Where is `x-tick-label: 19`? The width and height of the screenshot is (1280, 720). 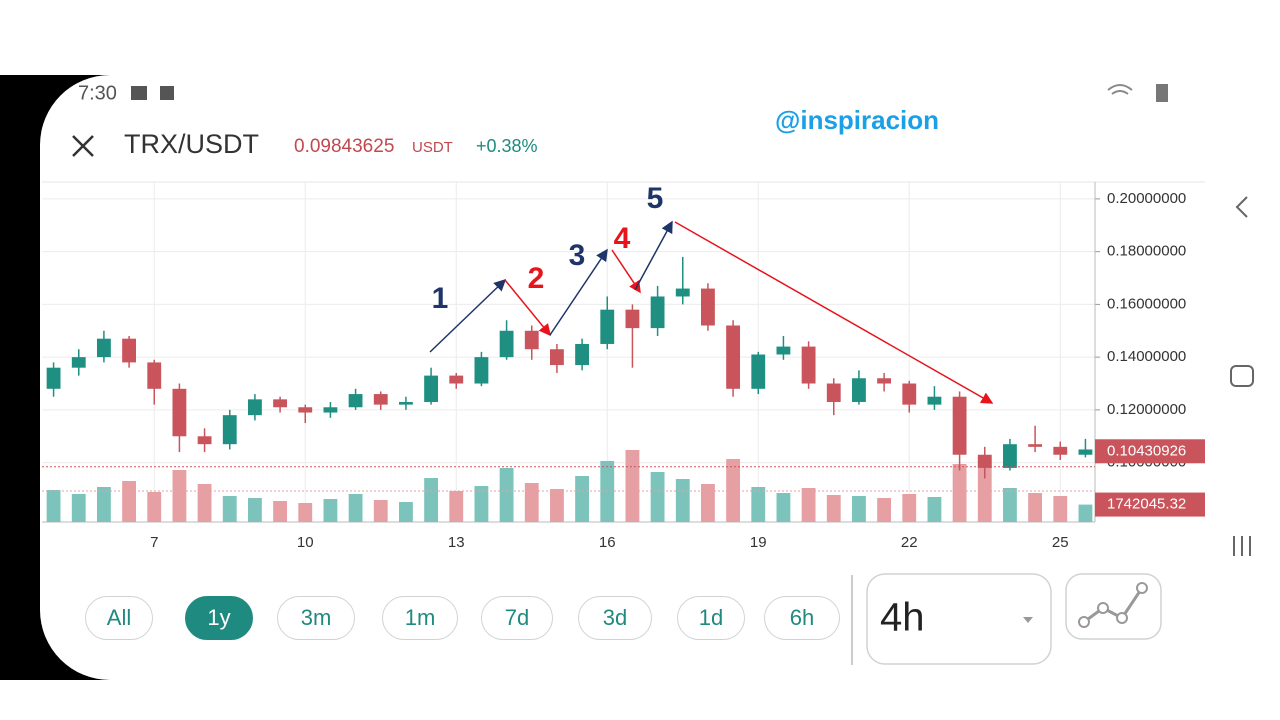 x-tick-label: 19 is located at coordinates (758, 542).